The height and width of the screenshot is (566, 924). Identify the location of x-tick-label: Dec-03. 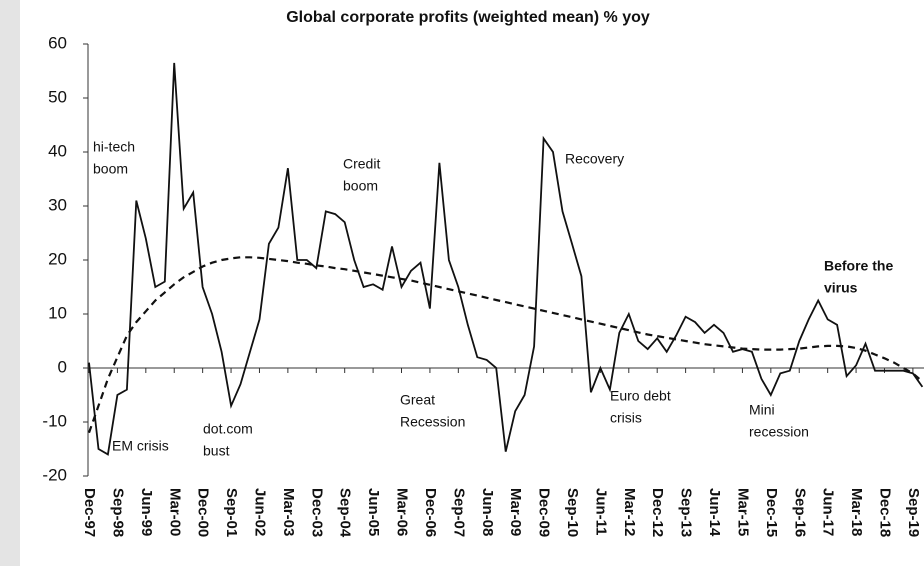
(316, 512).